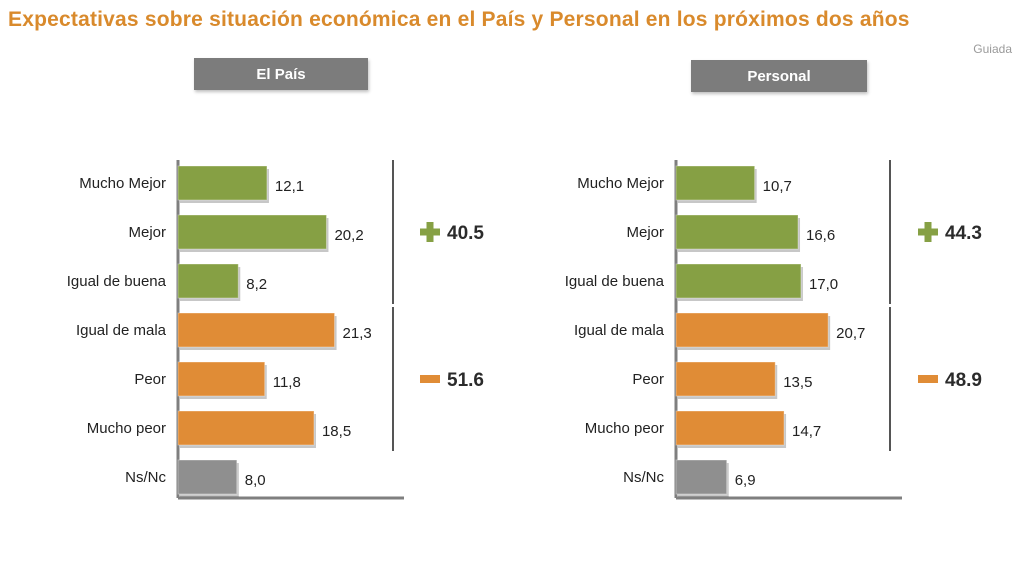 This screenshot has height=573, width=1024. Describe the element at coordinates (620, 183) in the screenshot. I see `personal-category-label: Mucho Mejor` at that location.